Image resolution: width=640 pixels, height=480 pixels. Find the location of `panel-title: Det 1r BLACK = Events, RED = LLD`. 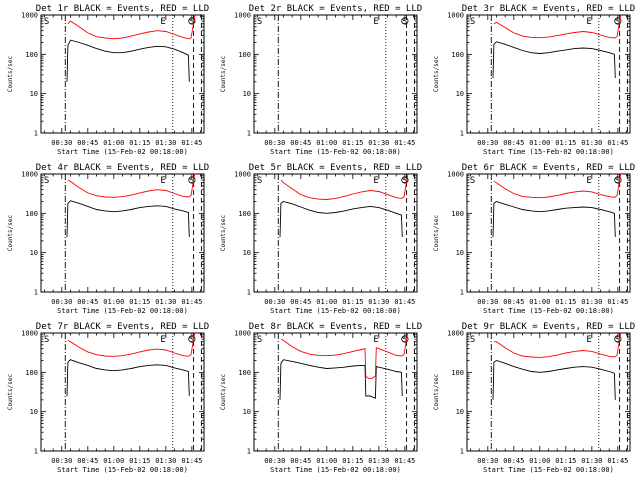

panel-title: Det 1r BLACK = Events, RED = LLD is located at coordinates (122, 9).